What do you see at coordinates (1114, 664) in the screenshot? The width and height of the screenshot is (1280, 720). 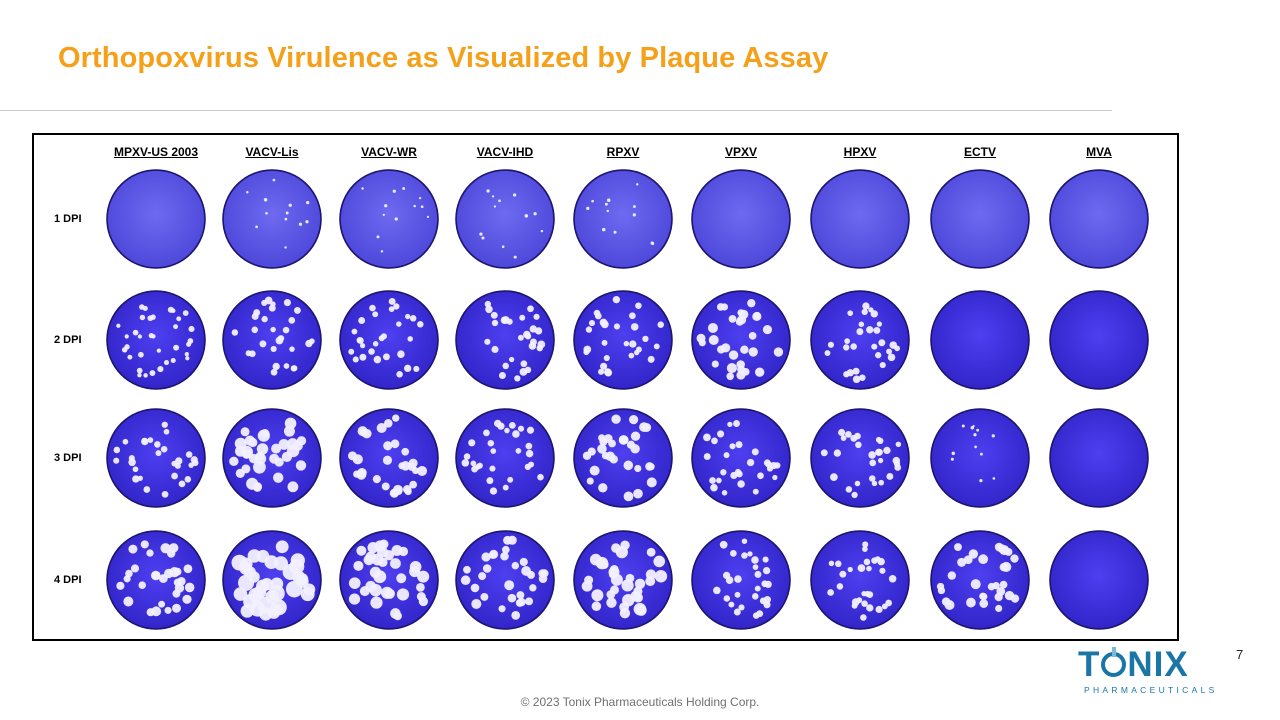 I see `logo-o-icon` at bounding box center [1114, 664].